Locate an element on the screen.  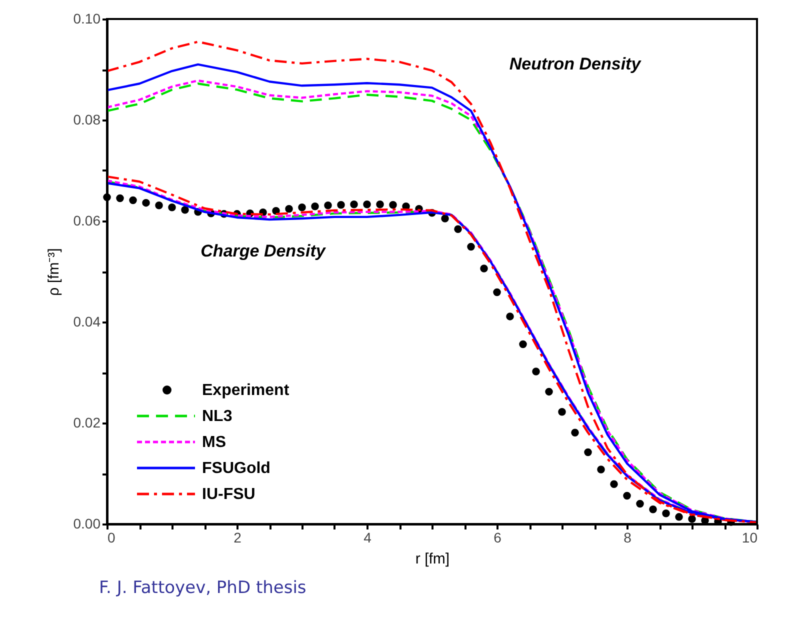
legend-label: NL3 is located at coordinates (217, 416).